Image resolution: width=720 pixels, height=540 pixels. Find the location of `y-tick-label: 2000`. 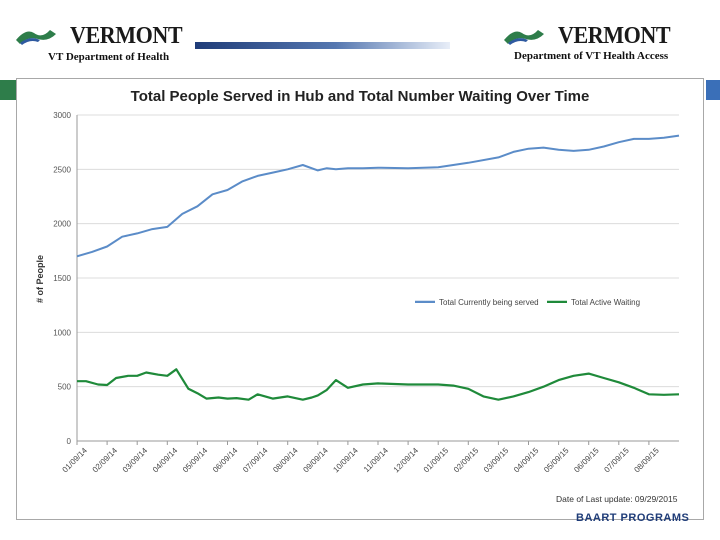

y-tick-label: 2000 is located at coordinates (62, 224).